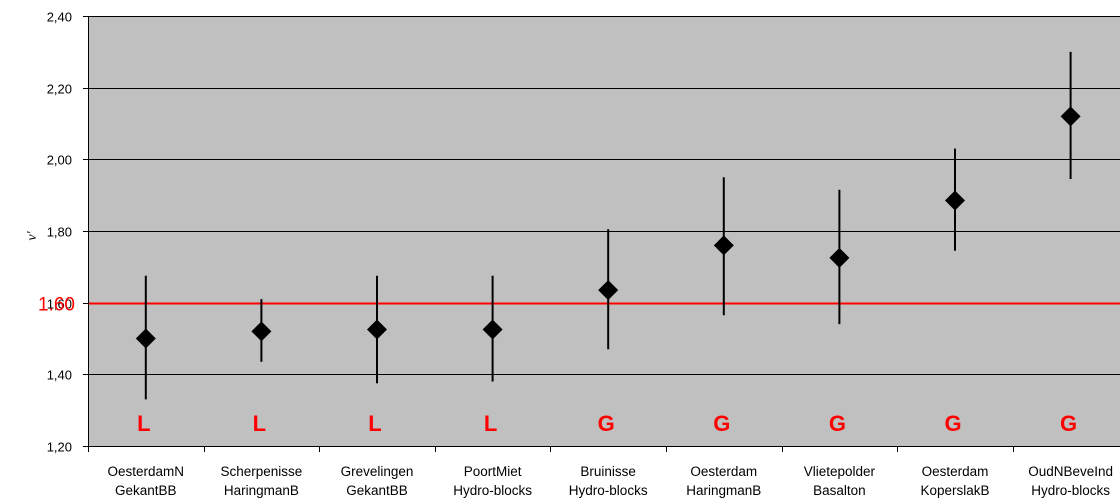  What do you see at coordinates (59, 89) in the screenshot?
I see `y-tick-label: 2,20` at bounding box center [59, 89].